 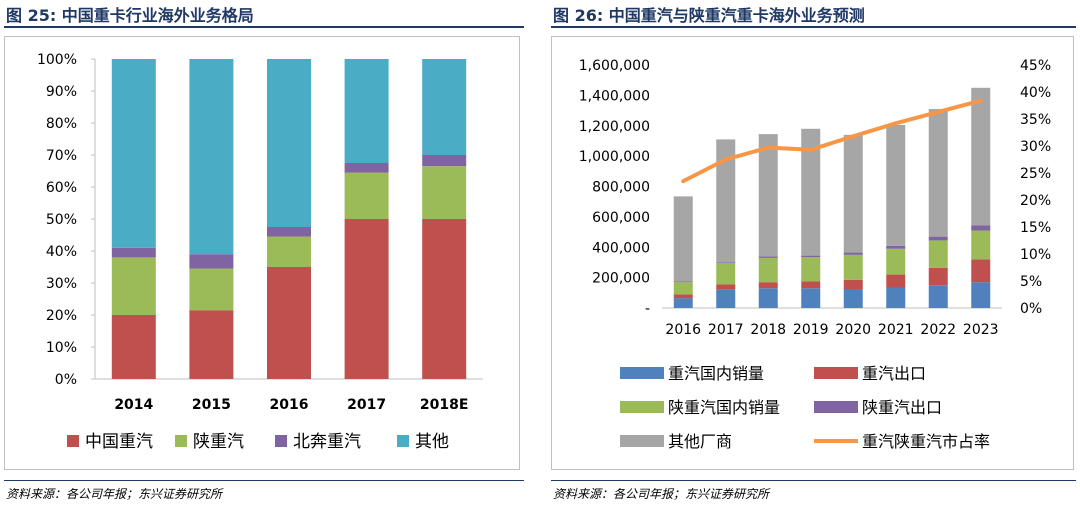 What do you see at coordinates (894, 373) in the screenshot?
I see `legend-label: 重汽出口` at bounding box center [894, 373].